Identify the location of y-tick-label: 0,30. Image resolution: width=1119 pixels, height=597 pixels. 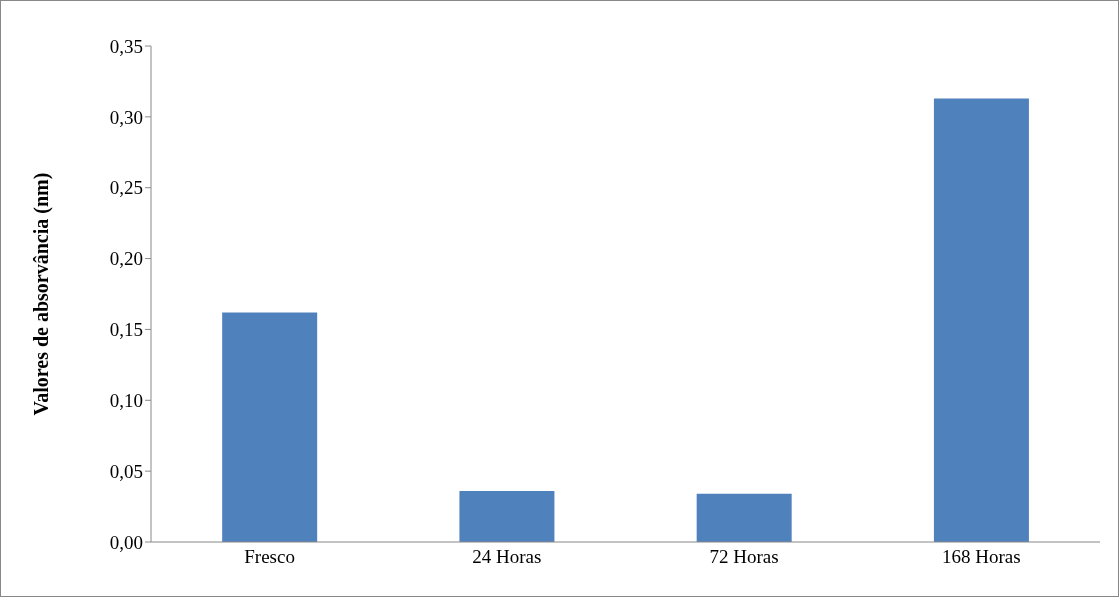
(126, 117).